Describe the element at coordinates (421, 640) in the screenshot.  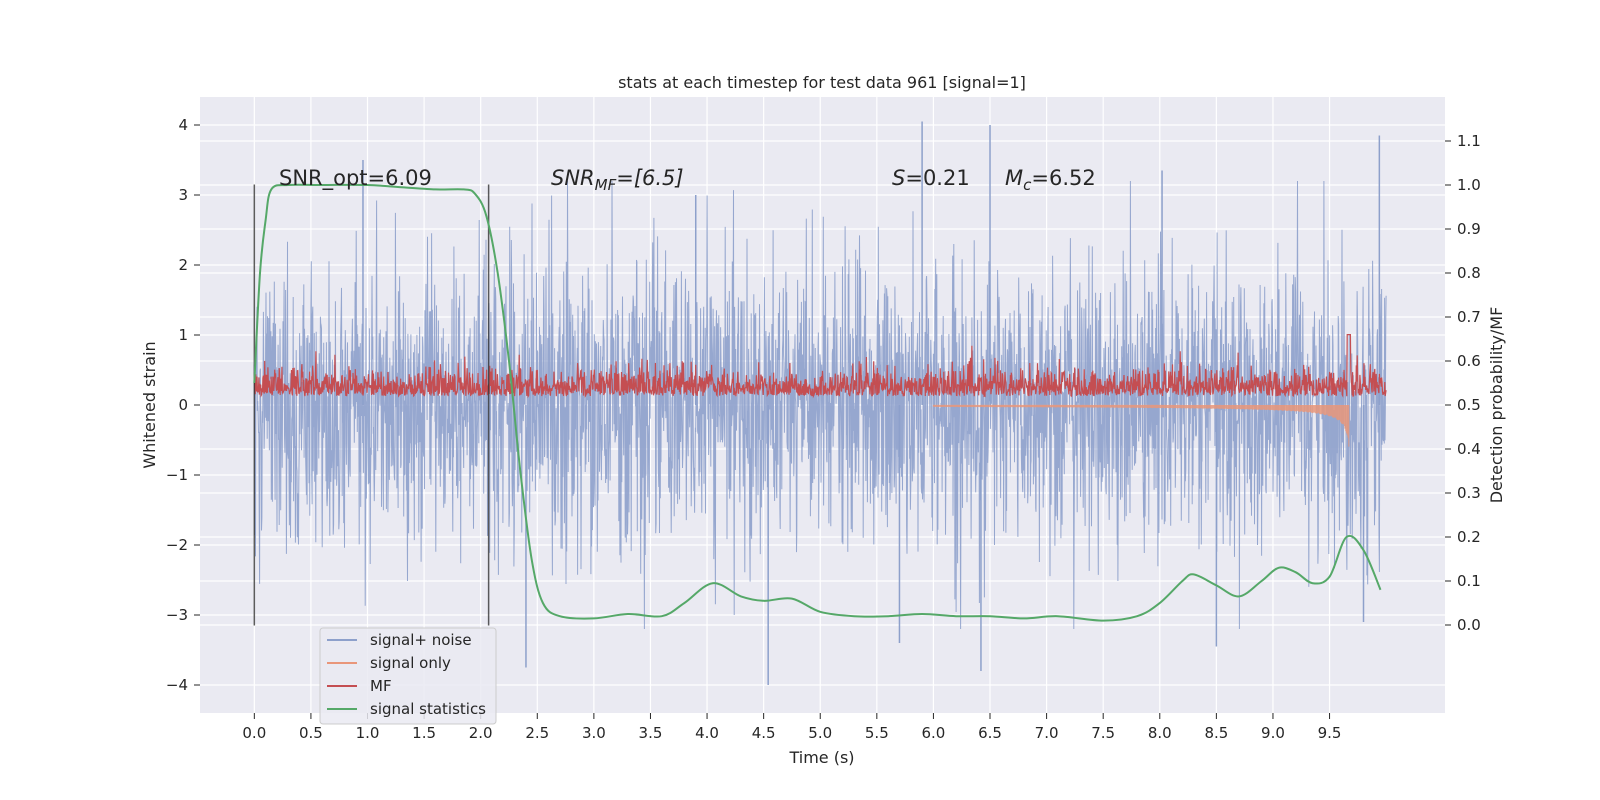
I see `legend-label-signal-noise: signal+ noise` at that location.